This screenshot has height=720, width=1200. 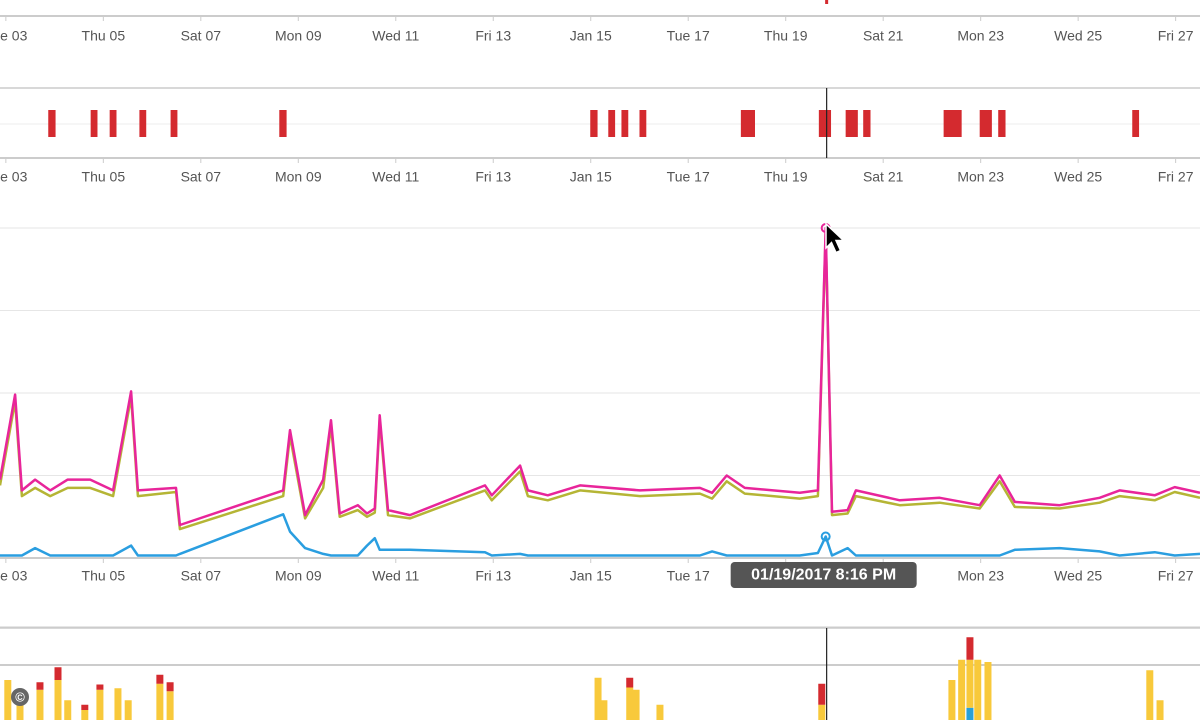 I want to click on tooltip-text: 01/19/2017 8:16 PM, so click(x=823, y=575).